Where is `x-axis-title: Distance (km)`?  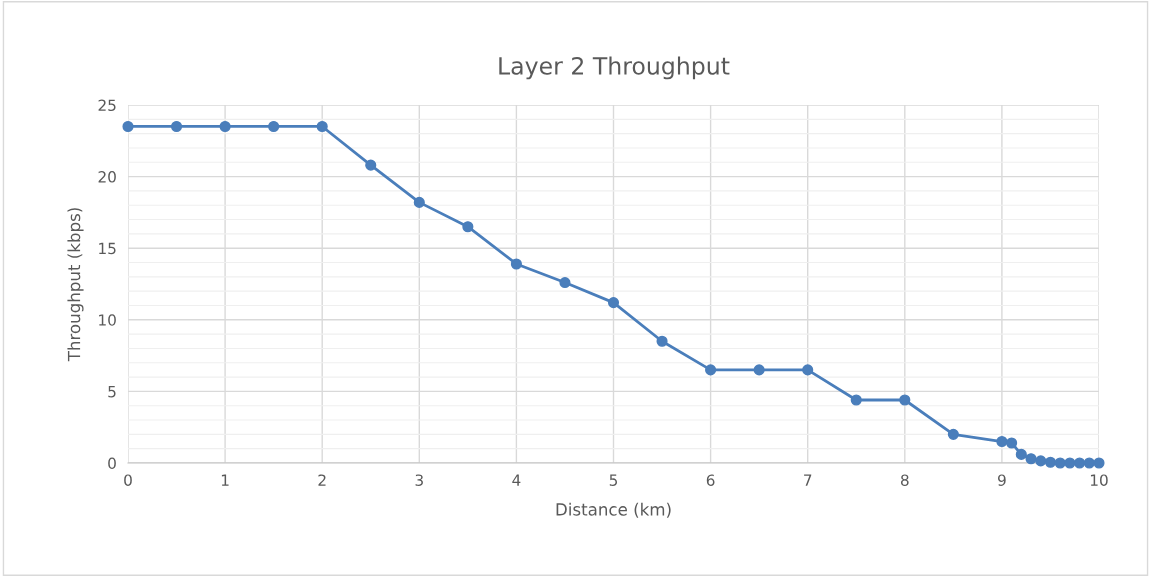
x-axis-title: Distance (km) is located at coordinates (613, 510).